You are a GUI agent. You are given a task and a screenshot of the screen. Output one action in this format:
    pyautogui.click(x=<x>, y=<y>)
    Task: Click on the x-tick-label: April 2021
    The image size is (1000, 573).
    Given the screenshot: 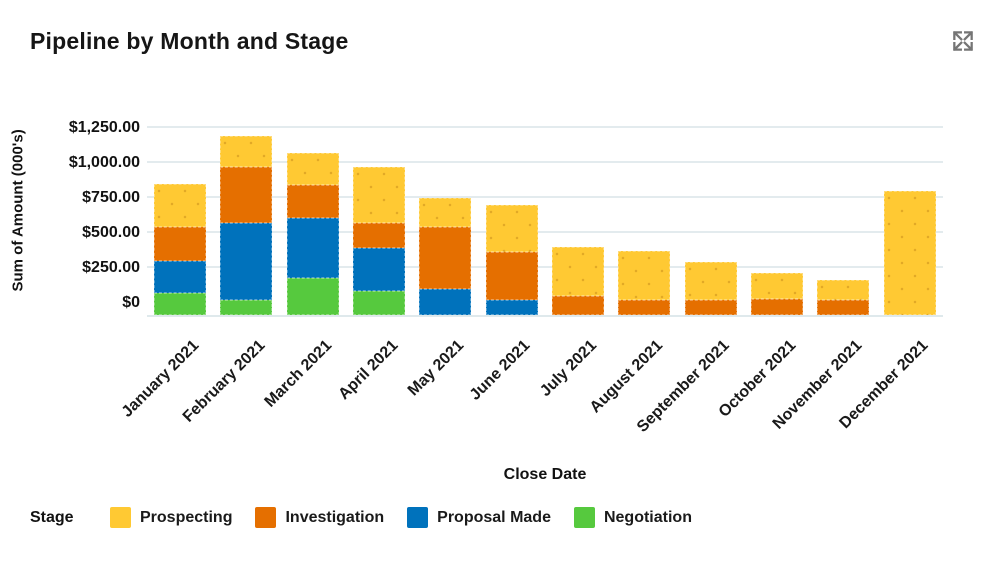 What is the action you would take?
    pyautogui.click(x=368, y=370)
    